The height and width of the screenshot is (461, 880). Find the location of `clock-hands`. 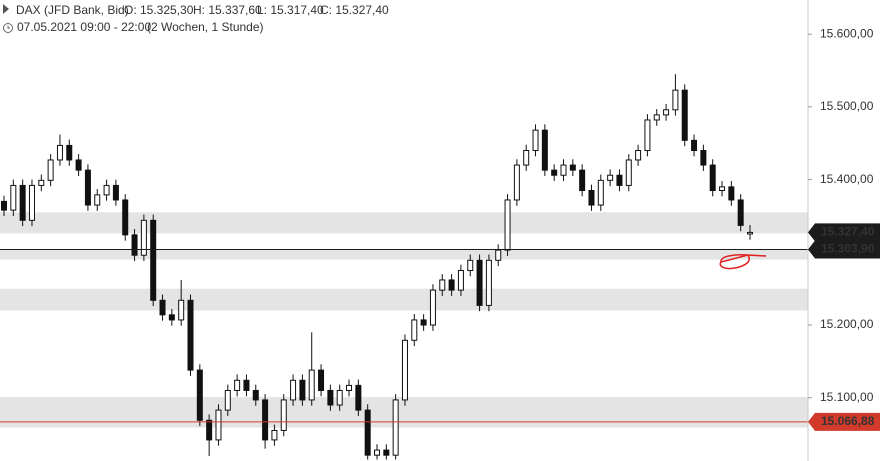

clock-hands is located at coordinates (8, 27).